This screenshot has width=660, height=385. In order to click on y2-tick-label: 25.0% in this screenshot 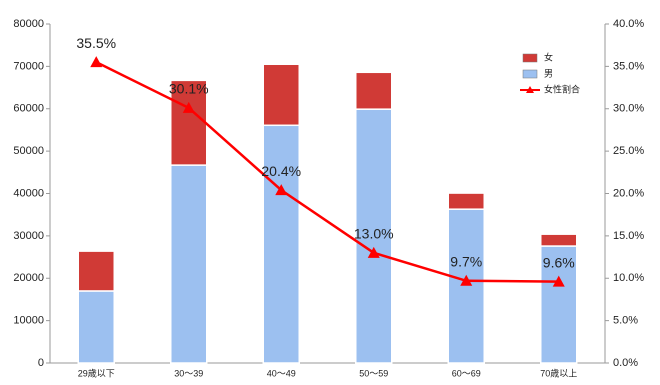, I will do `click(628, 151)`.